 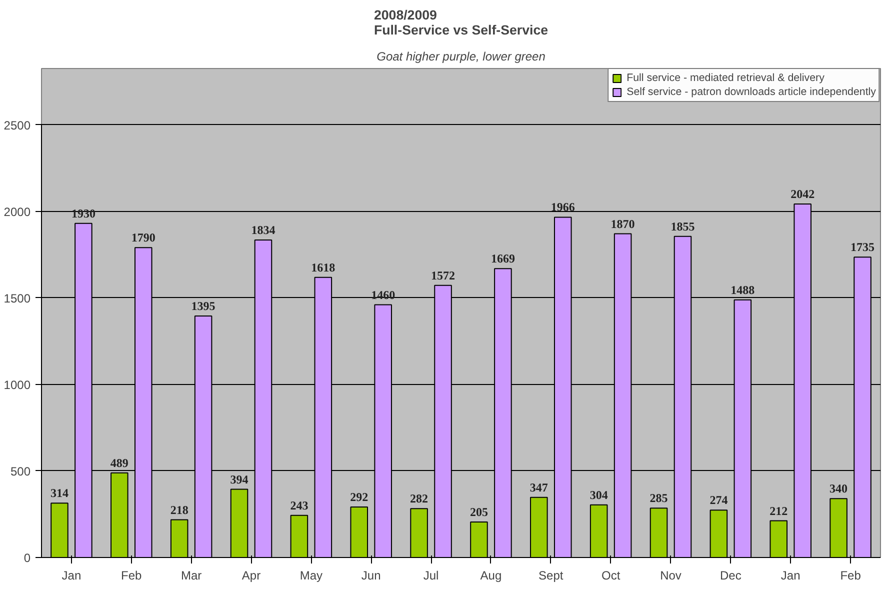 I want to click on x-tick-label: Aug, so click(x=491, y=575).